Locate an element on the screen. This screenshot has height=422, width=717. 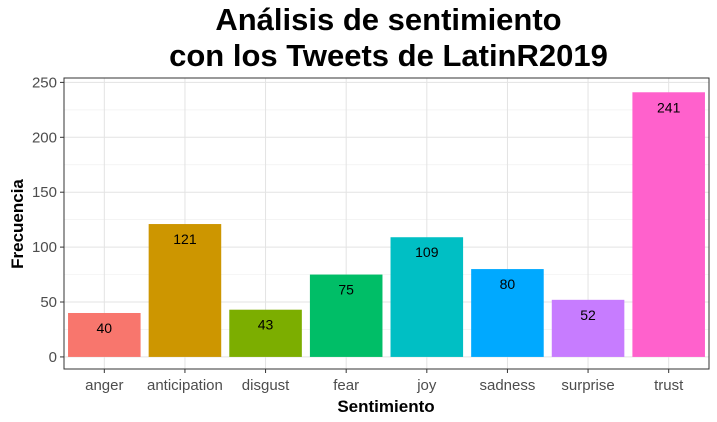
y-tick-label: 200 is located at coordinates (44, 137).